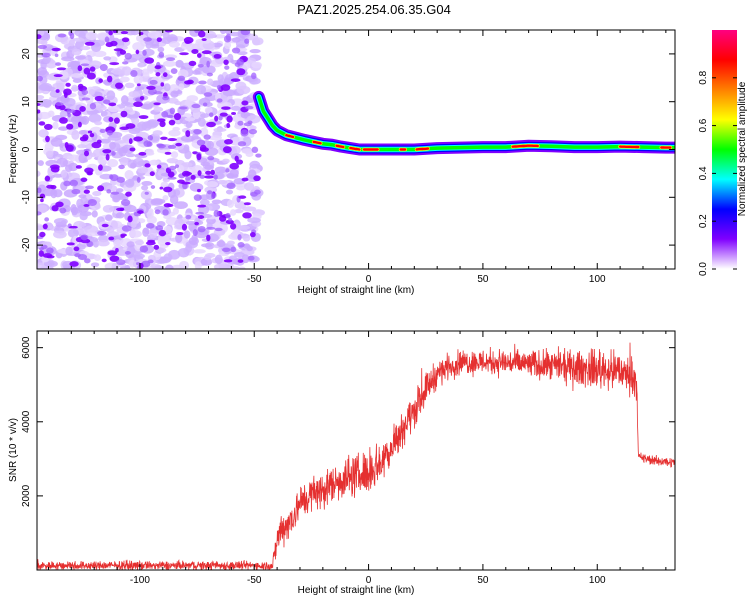  I want to click on spectrogram-x-axis-label: Height of straight line (km), so click(356, 290).